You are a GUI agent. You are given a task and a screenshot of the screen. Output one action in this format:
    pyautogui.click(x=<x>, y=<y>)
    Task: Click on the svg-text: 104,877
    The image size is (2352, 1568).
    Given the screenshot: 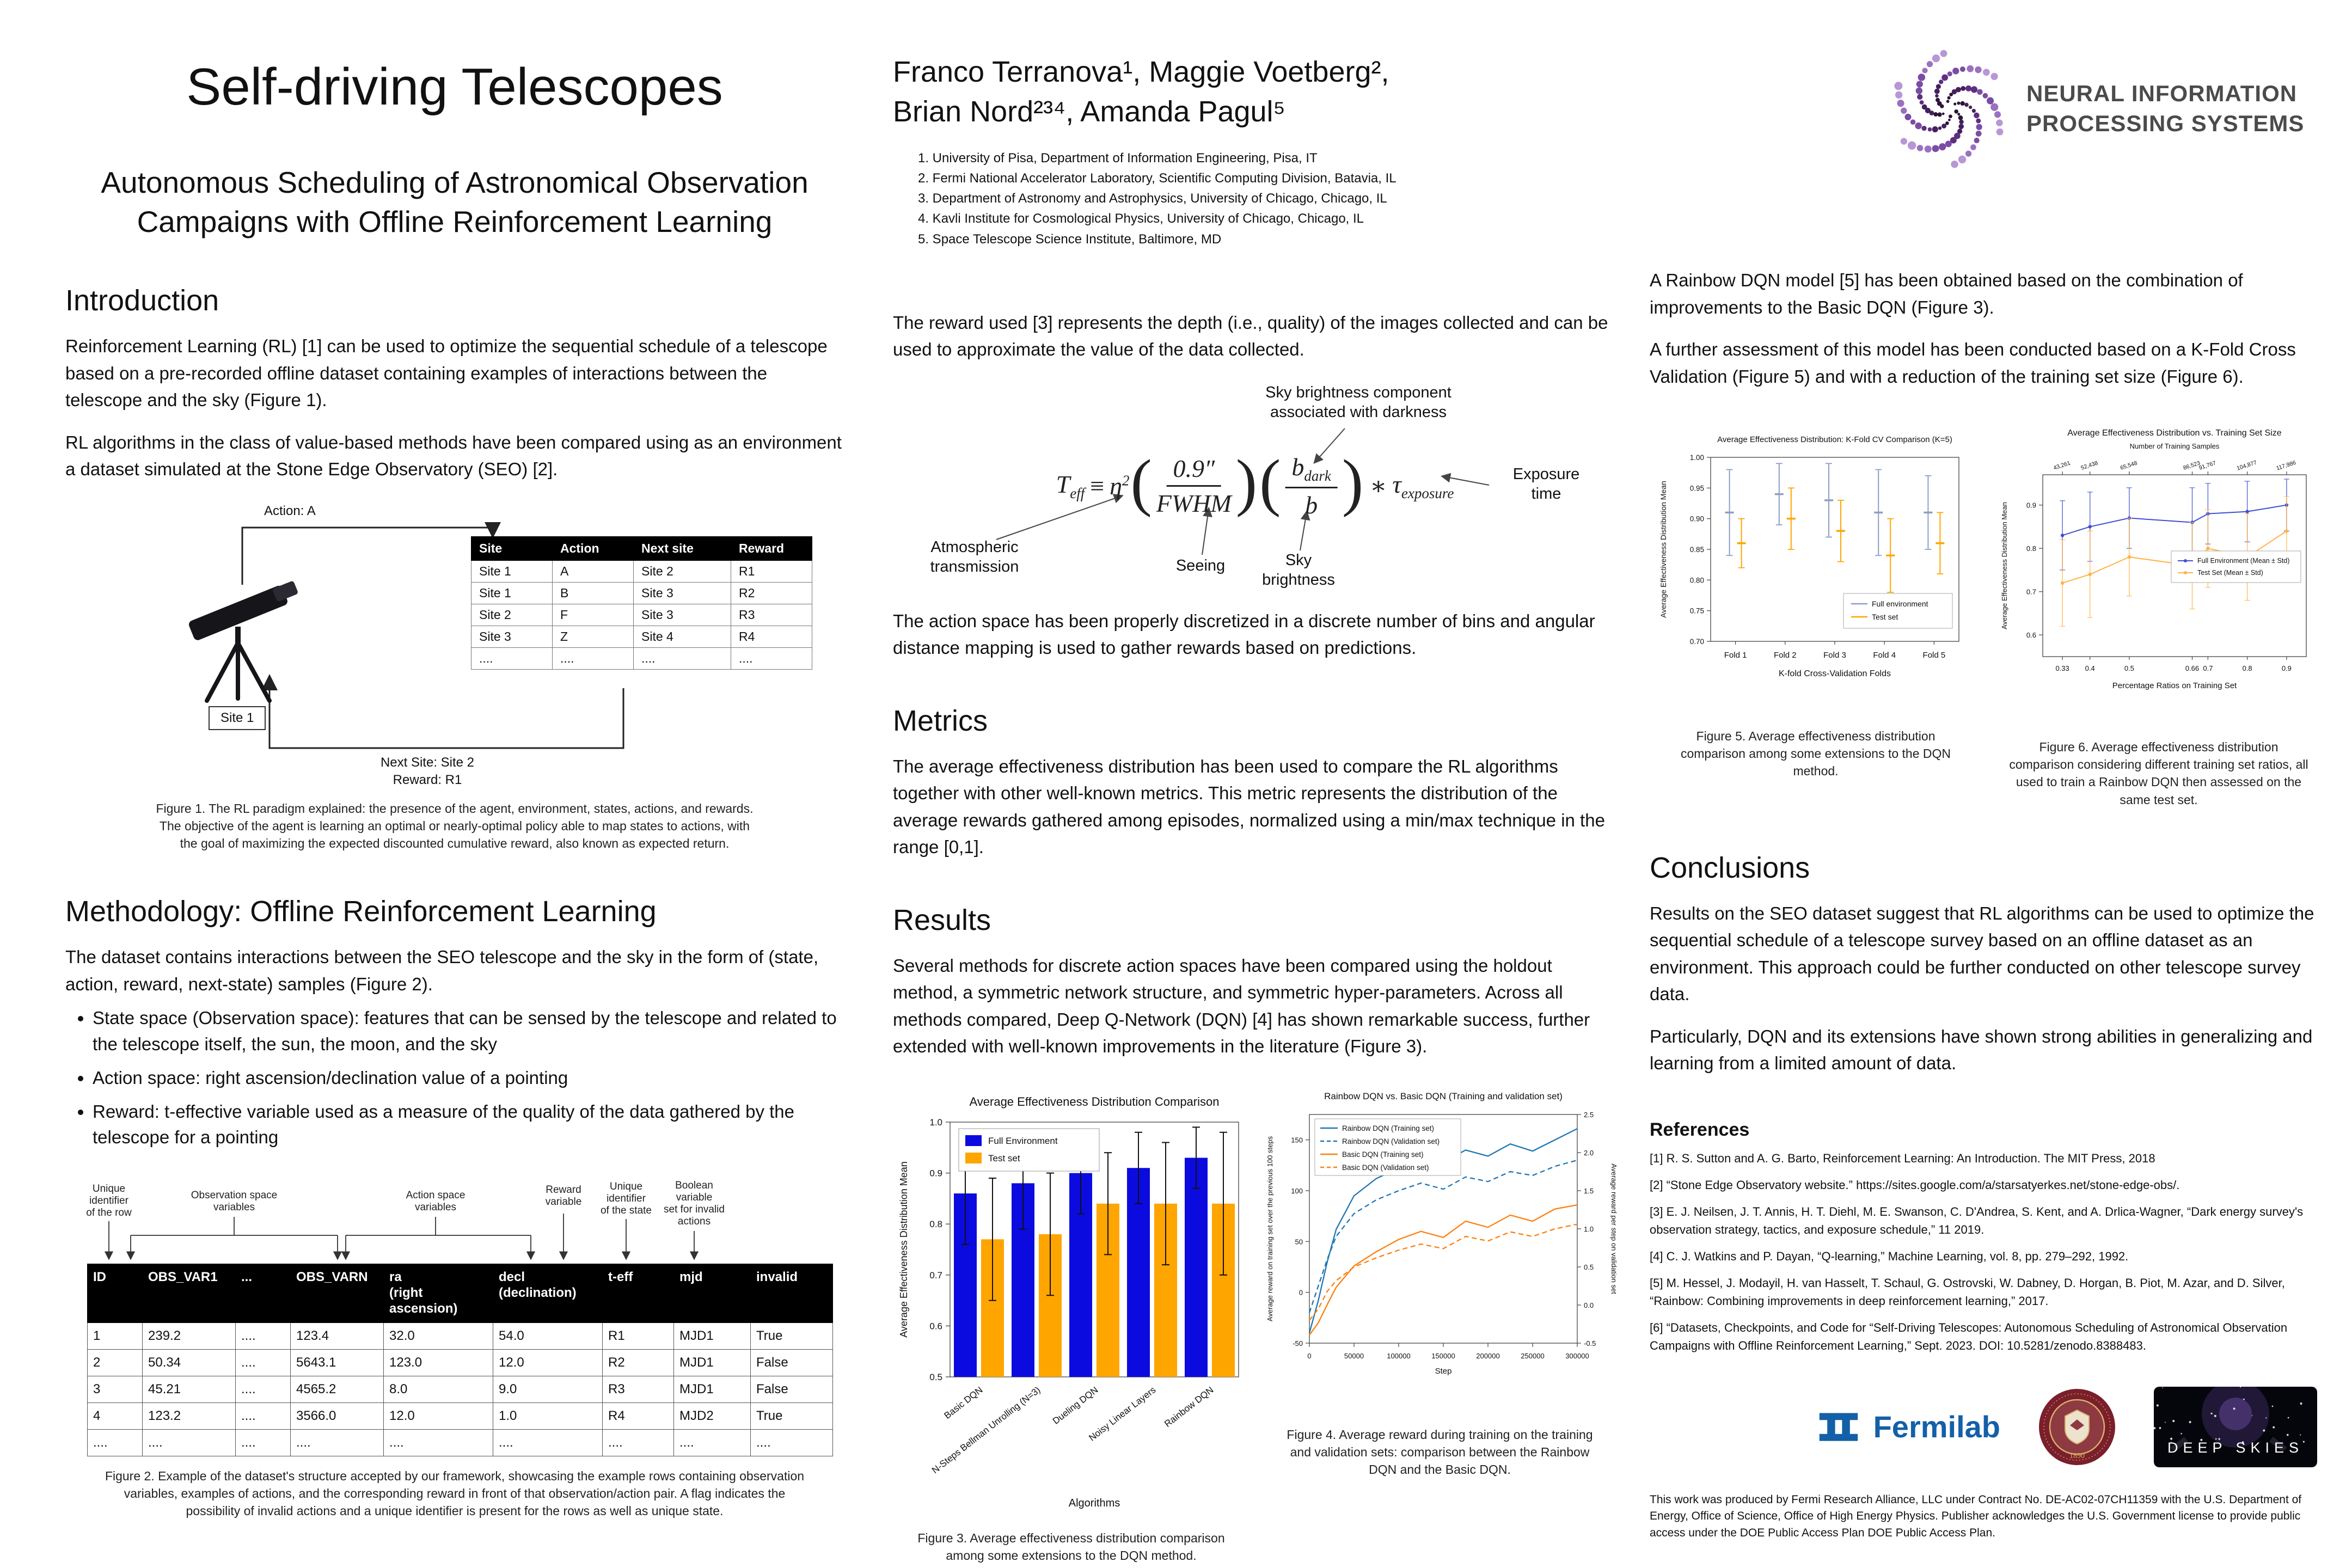 What is the action you would take?
    pyautogui.click(x=2247, y=466)
    